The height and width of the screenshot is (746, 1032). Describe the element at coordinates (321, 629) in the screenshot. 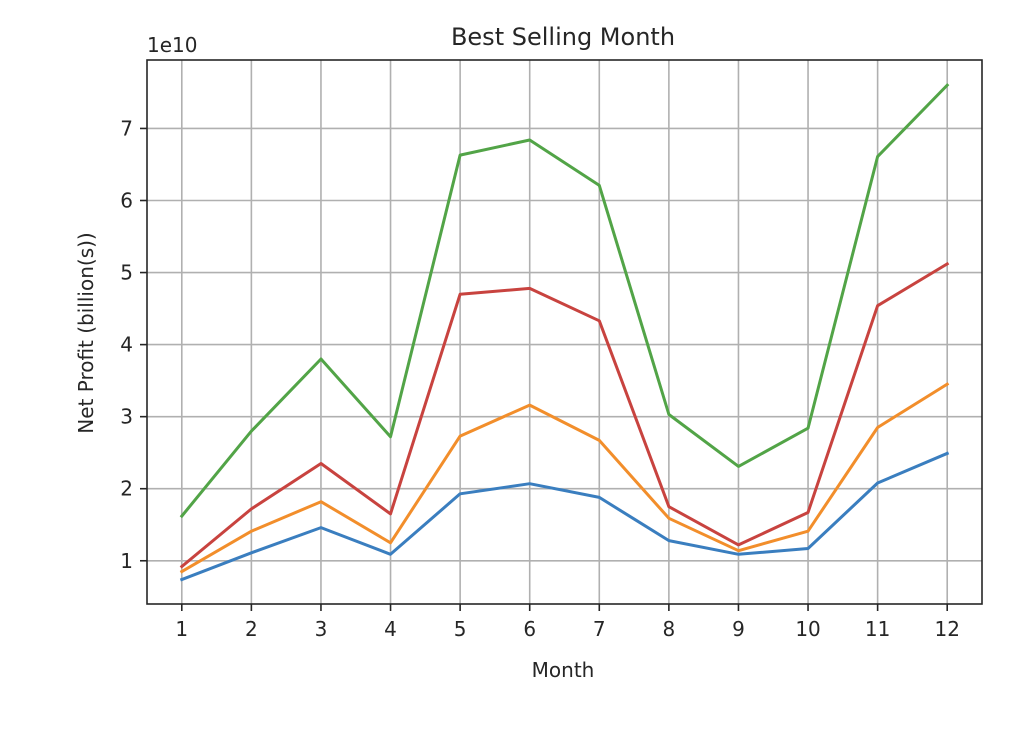

I see `x-tick-label: 3` at that location.